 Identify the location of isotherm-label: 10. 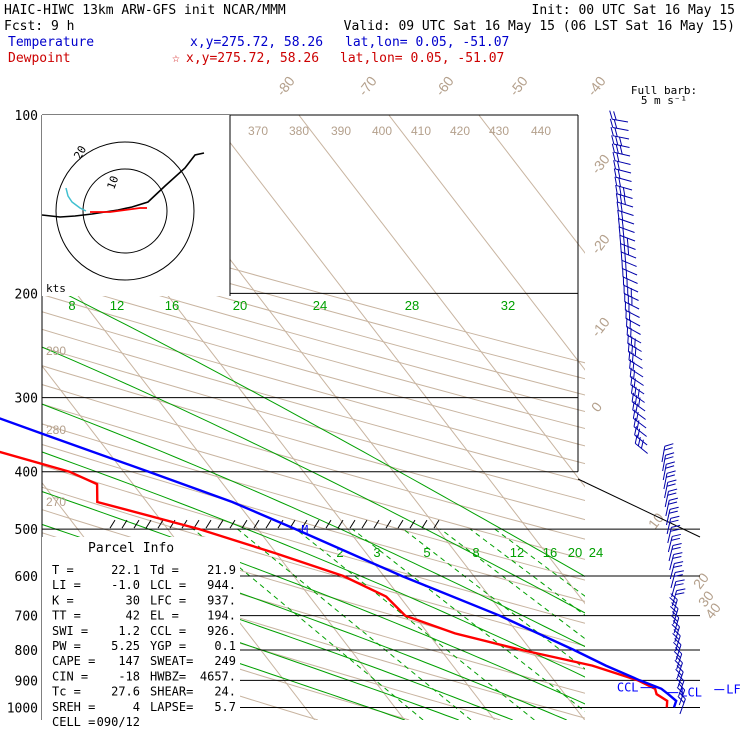
(656, 521).